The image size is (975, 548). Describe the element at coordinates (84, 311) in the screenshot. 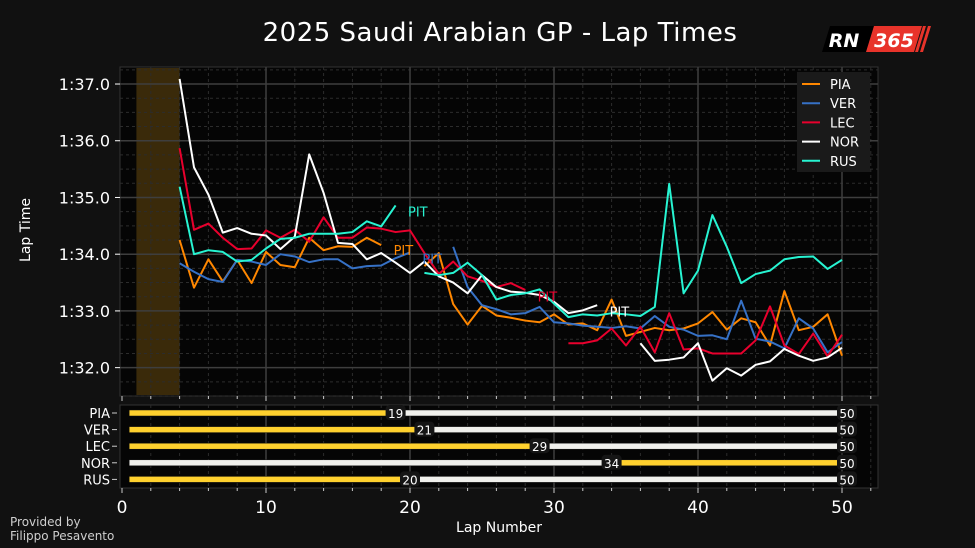

I see `y-tick-label: 1:33.0` at that location.